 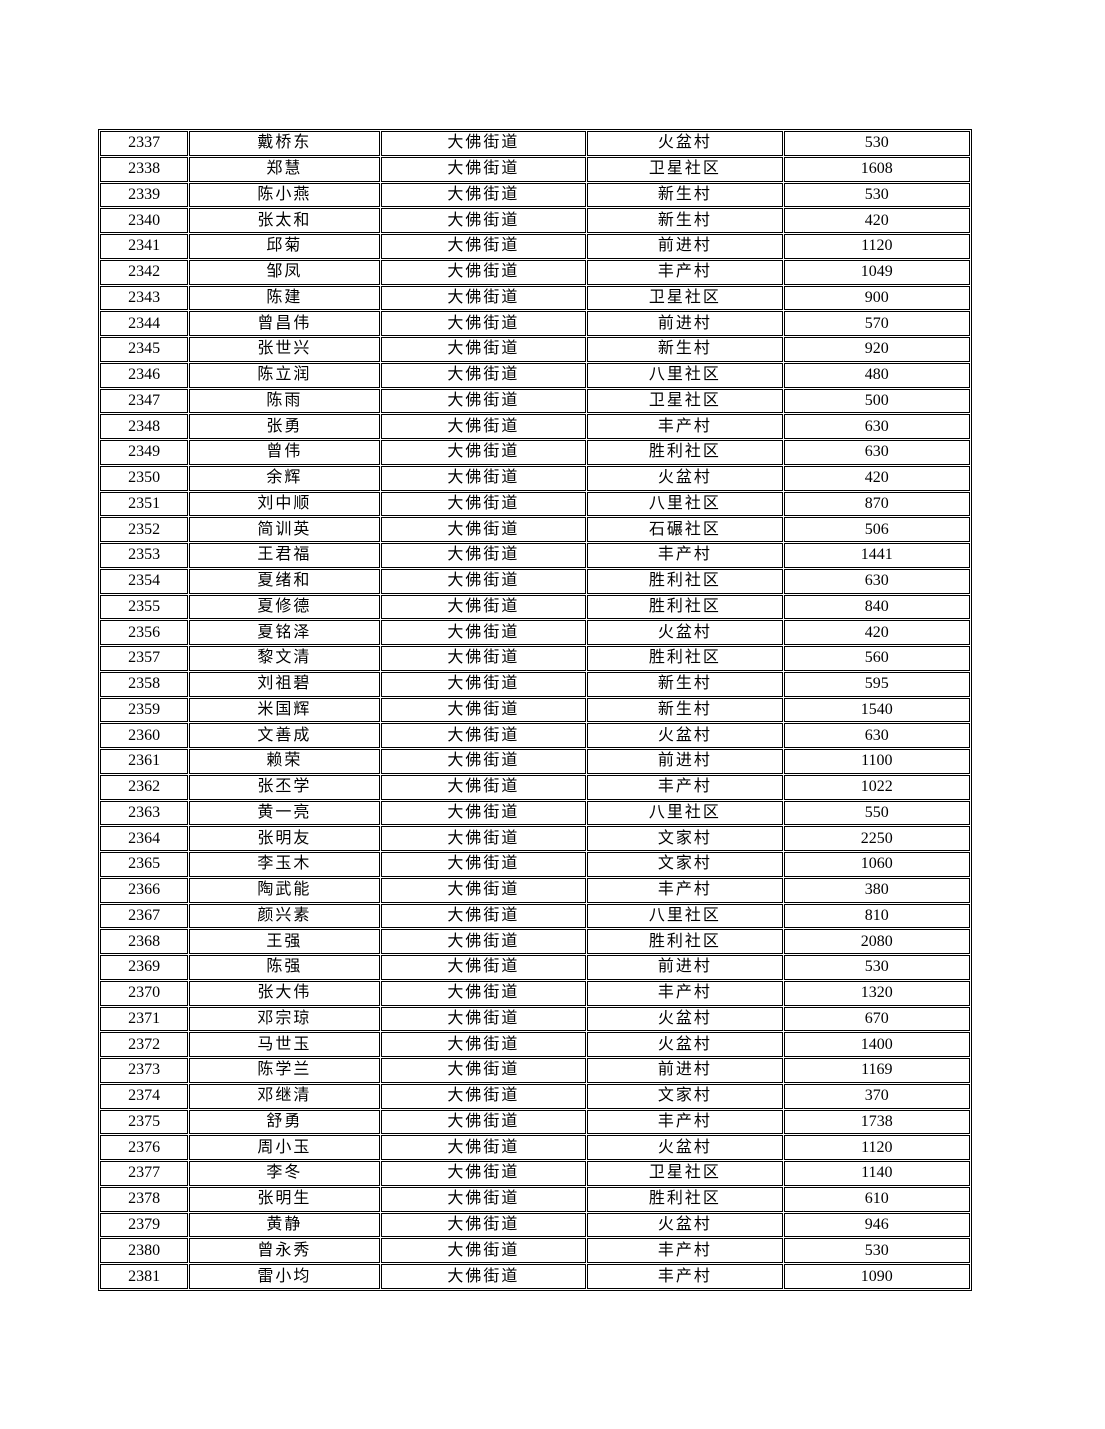 I want to click on cell-amount: 550, so click(x=876, y=813).